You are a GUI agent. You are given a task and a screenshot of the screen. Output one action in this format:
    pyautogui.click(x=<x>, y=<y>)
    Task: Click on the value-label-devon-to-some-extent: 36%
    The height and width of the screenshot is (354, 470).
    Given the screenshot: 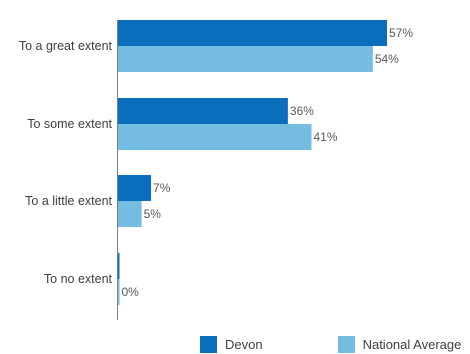 What is the action you would take?
    pyautogui.click(x=302, y=111)
    